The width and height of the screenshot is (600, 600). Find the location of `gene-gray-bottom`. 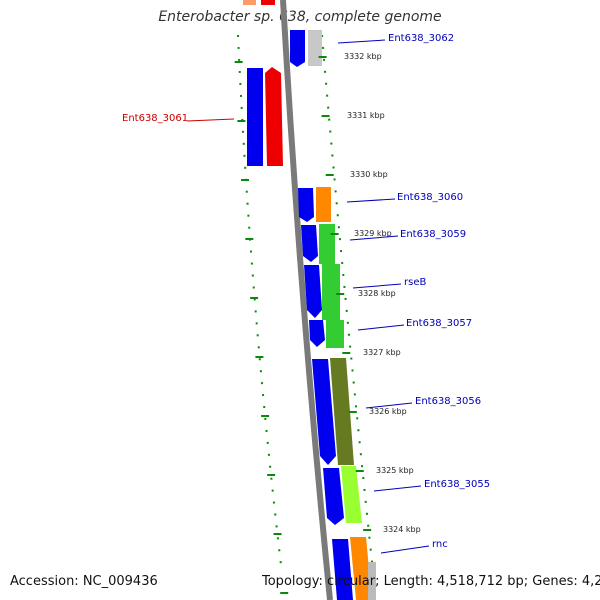

gene-gray-bottom is located at coordinates (372, 581).